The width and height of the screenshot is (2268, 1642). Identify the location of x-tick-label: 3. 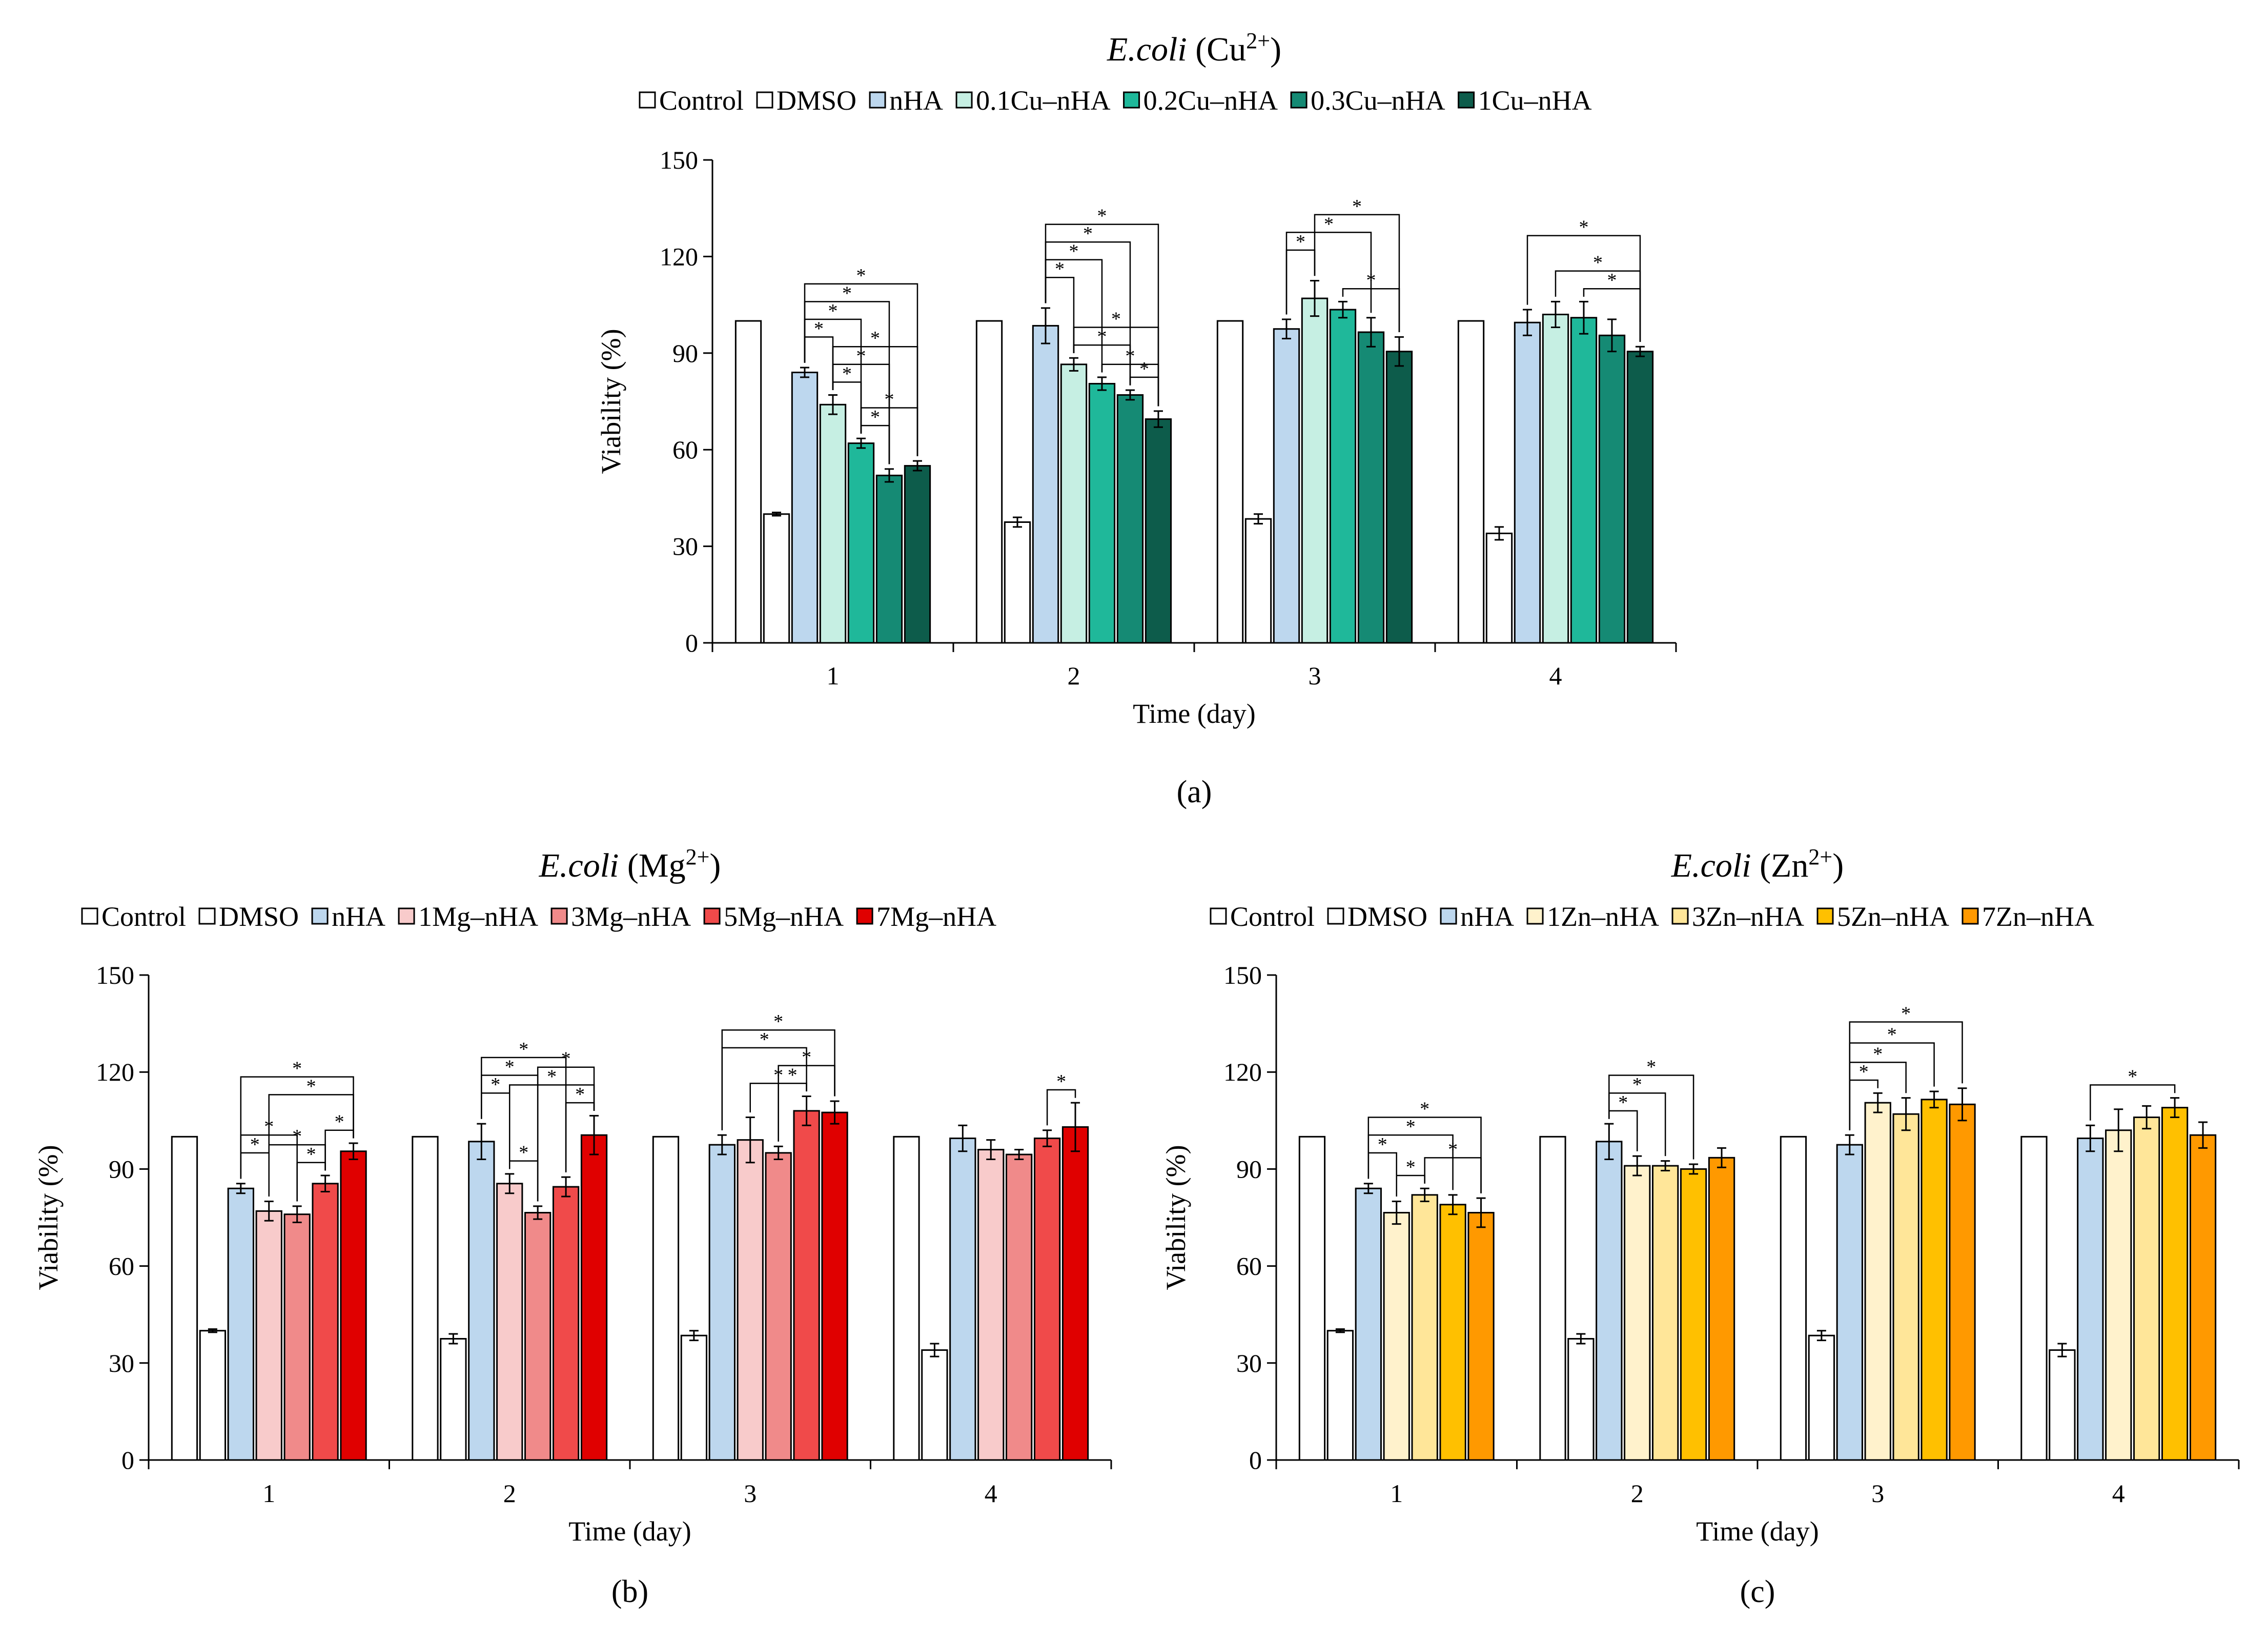
(1878, 1494).